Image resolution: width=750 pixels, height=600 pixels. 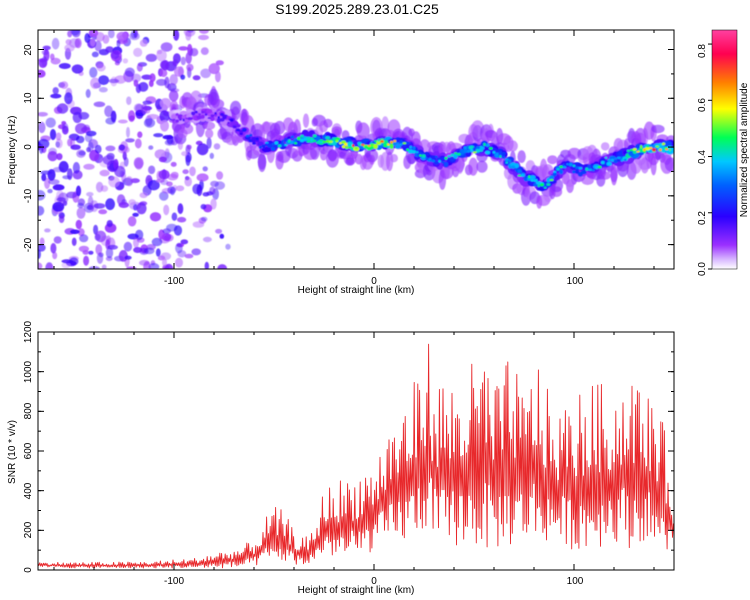 I want to click on snr-ytick-label-5: 1000, so click(x=28, y=371).